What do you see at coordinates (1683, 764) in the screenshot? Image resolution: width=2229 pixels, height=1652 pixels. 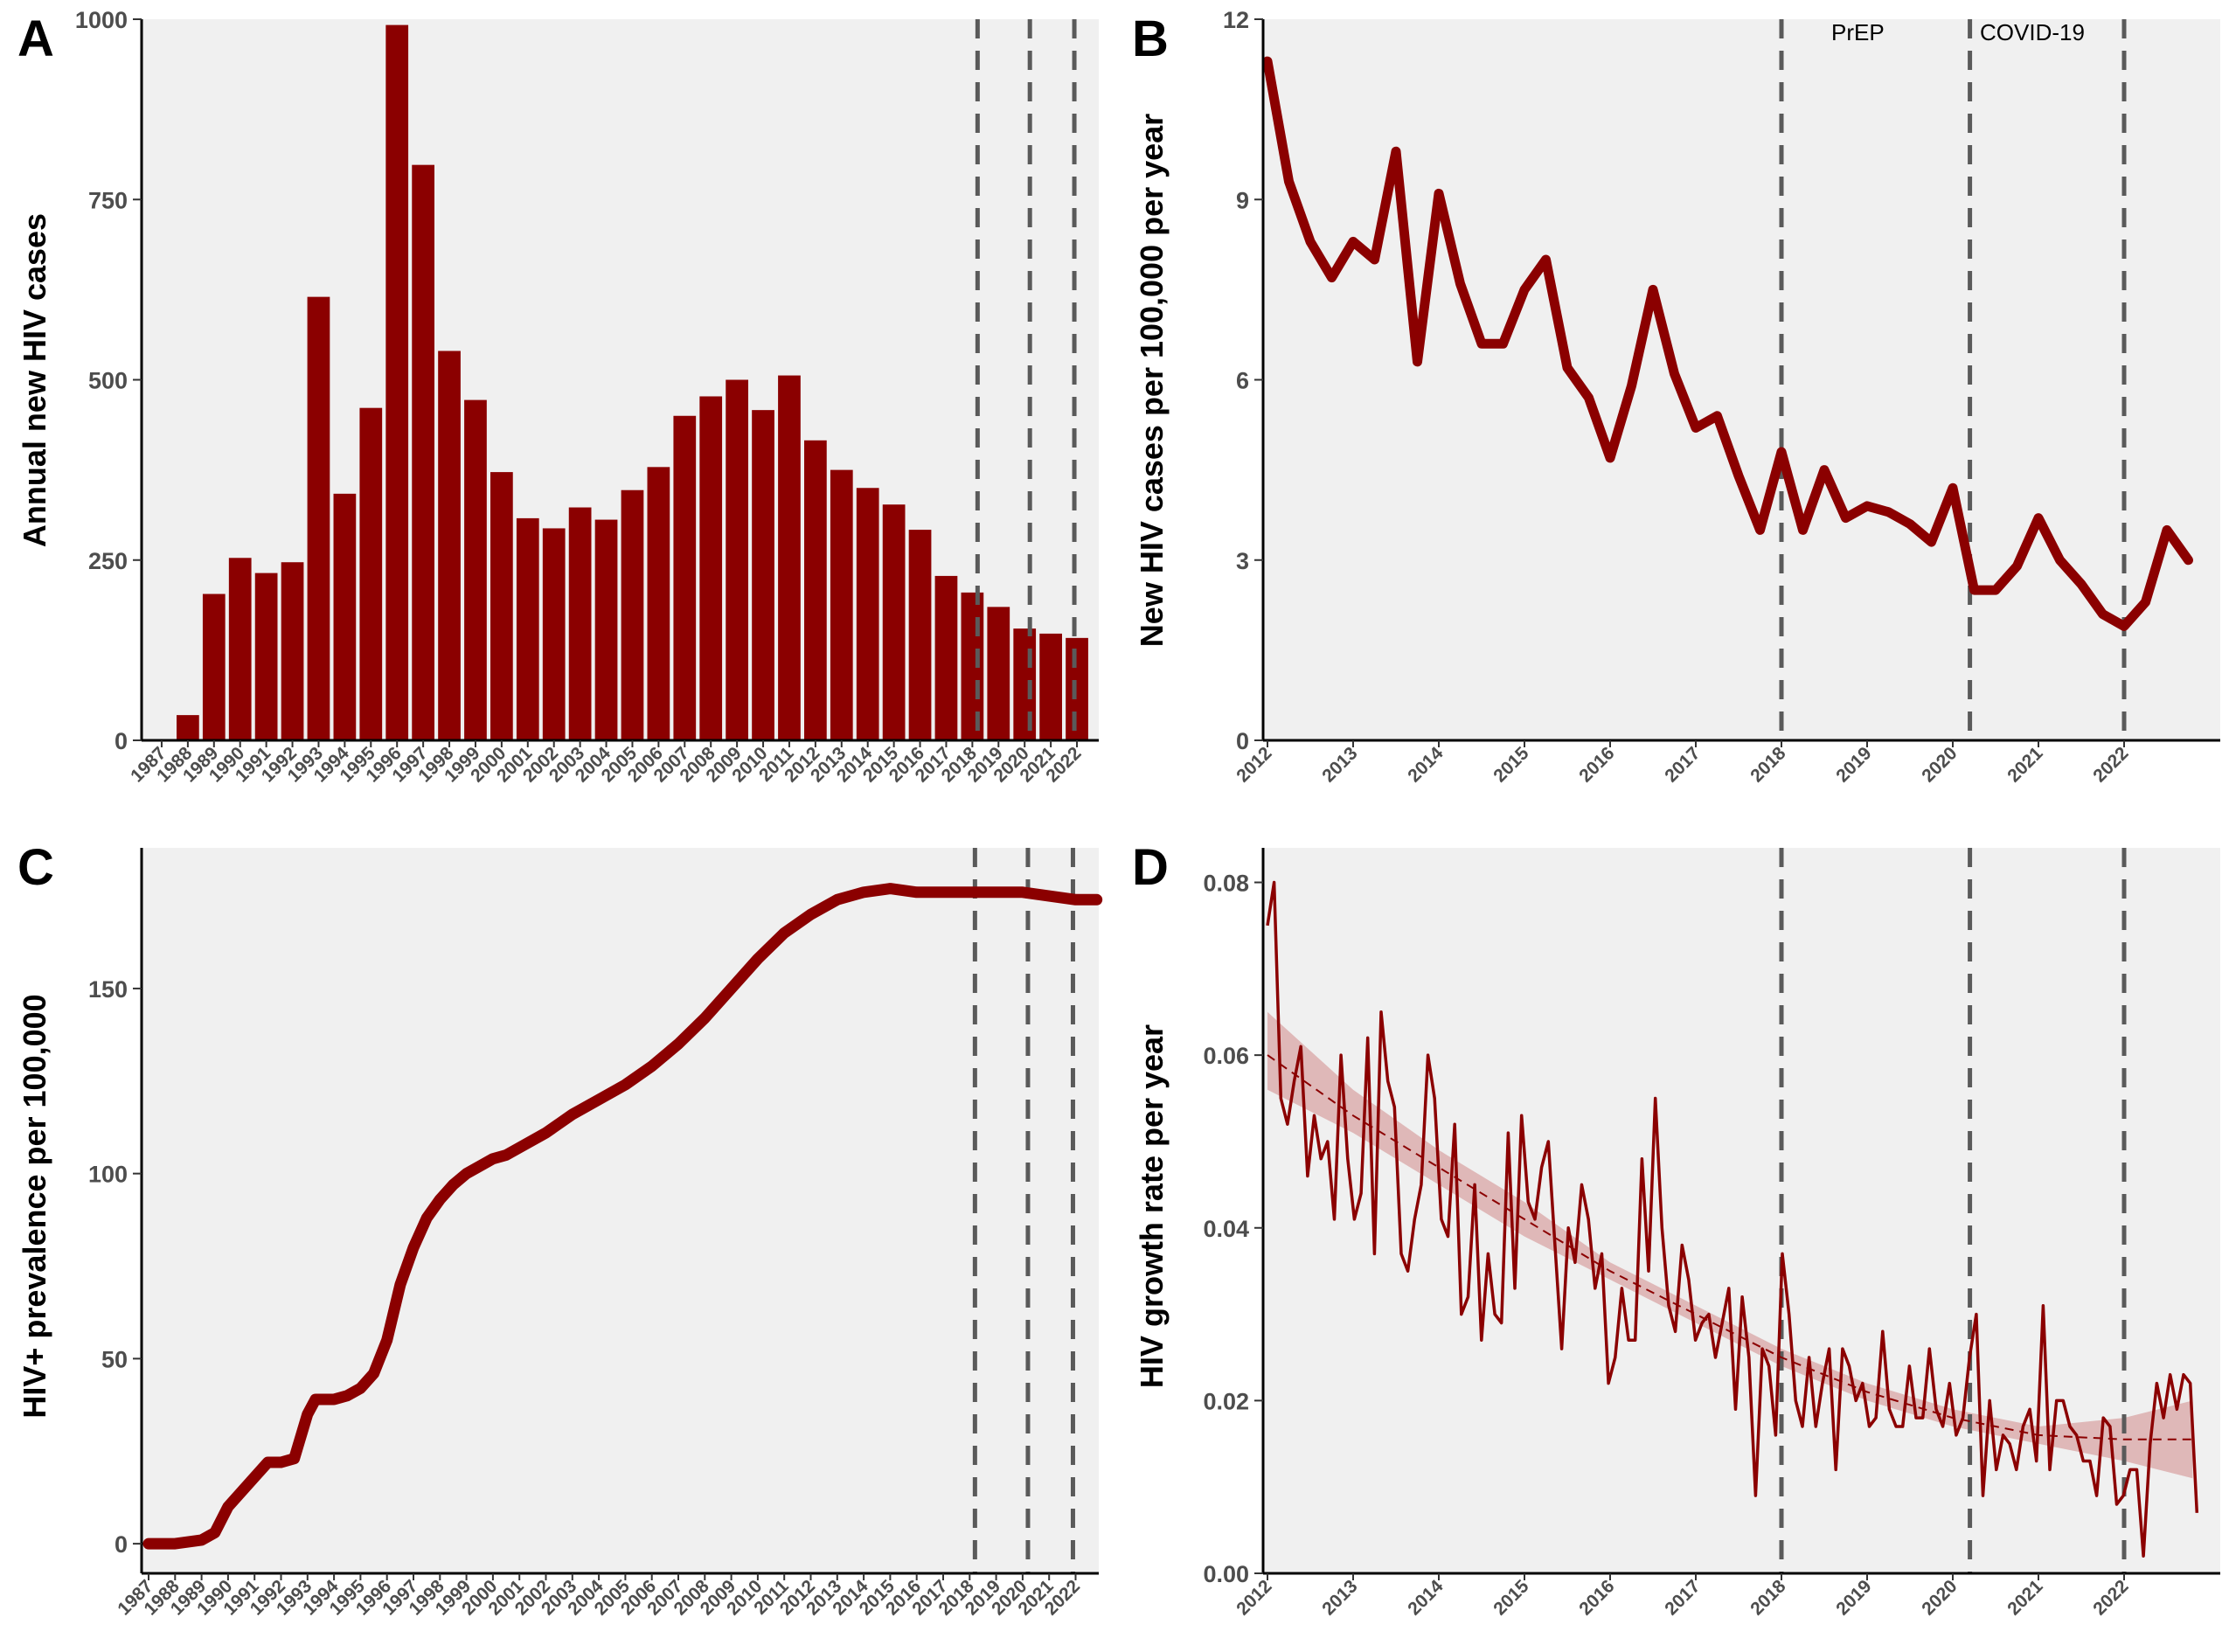 I see `panel-b-x-tick-label: 2017` at bounding box center [1683, 764].